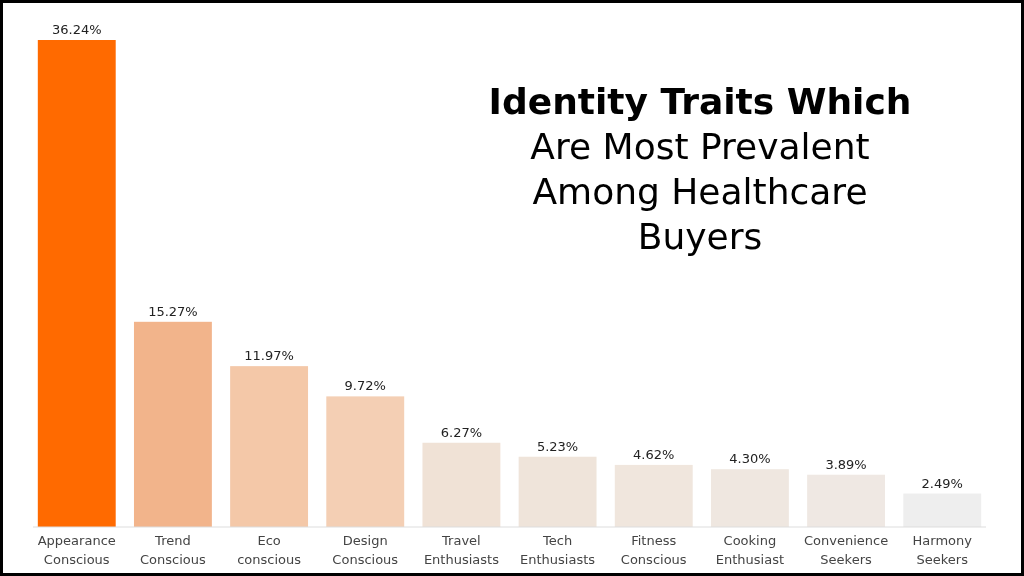  What do you see at coordinates (76, 29) in the screenshot?
I see `data-label: 36.24%` at bounding box center [76, 29].